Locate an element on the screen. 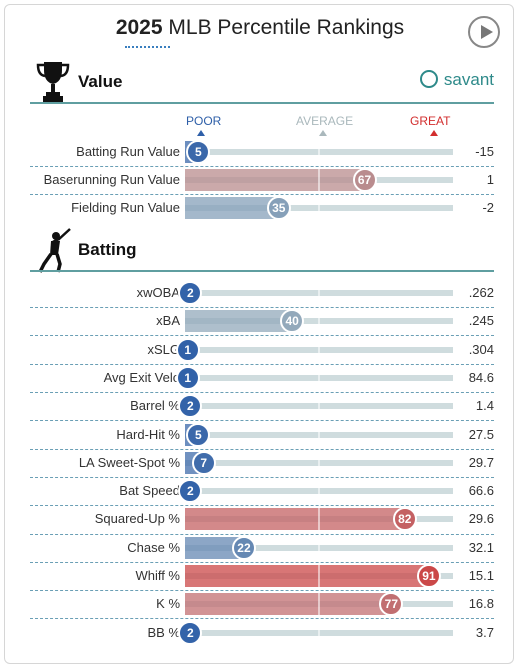 The height and width of the screenshot is (664, 520). metric-label: Whiff % is located at coordinates (157, 575).